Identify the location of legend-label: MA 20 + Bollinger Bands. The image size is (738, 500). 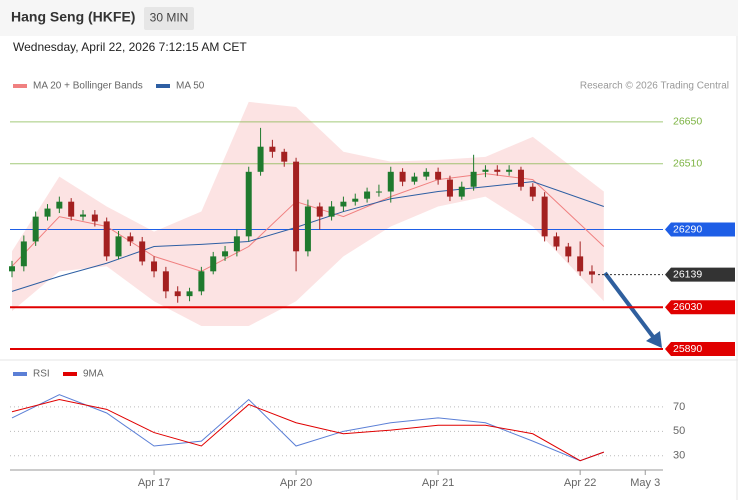
(88, 86).